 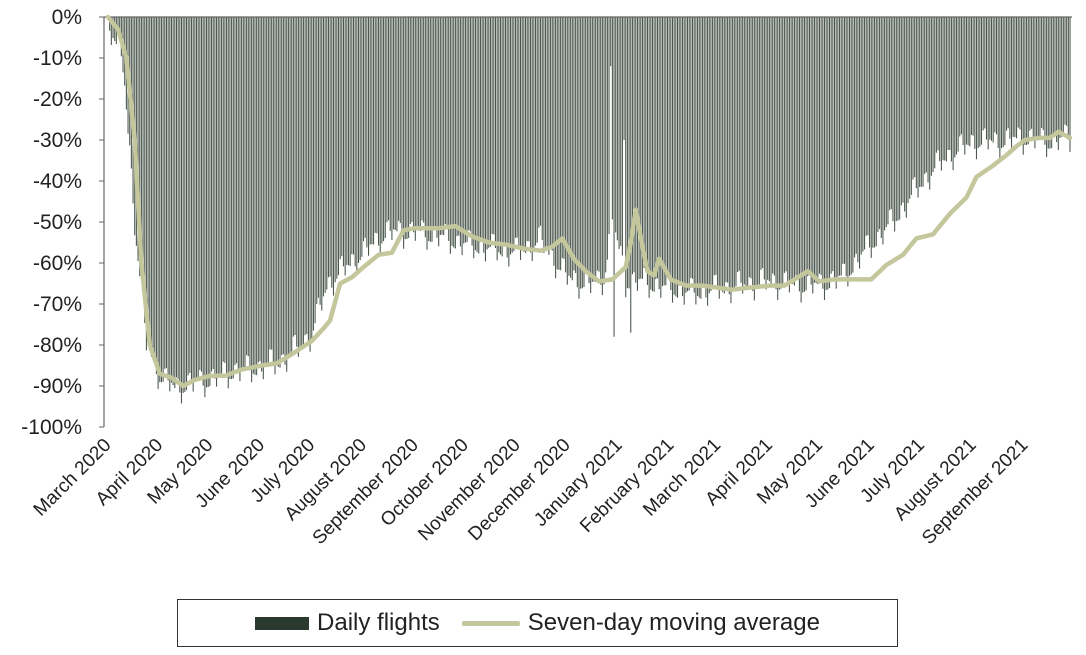 I want to click on legend-label-moving-average: Seven-day moving average, so click(x=673, y=622).